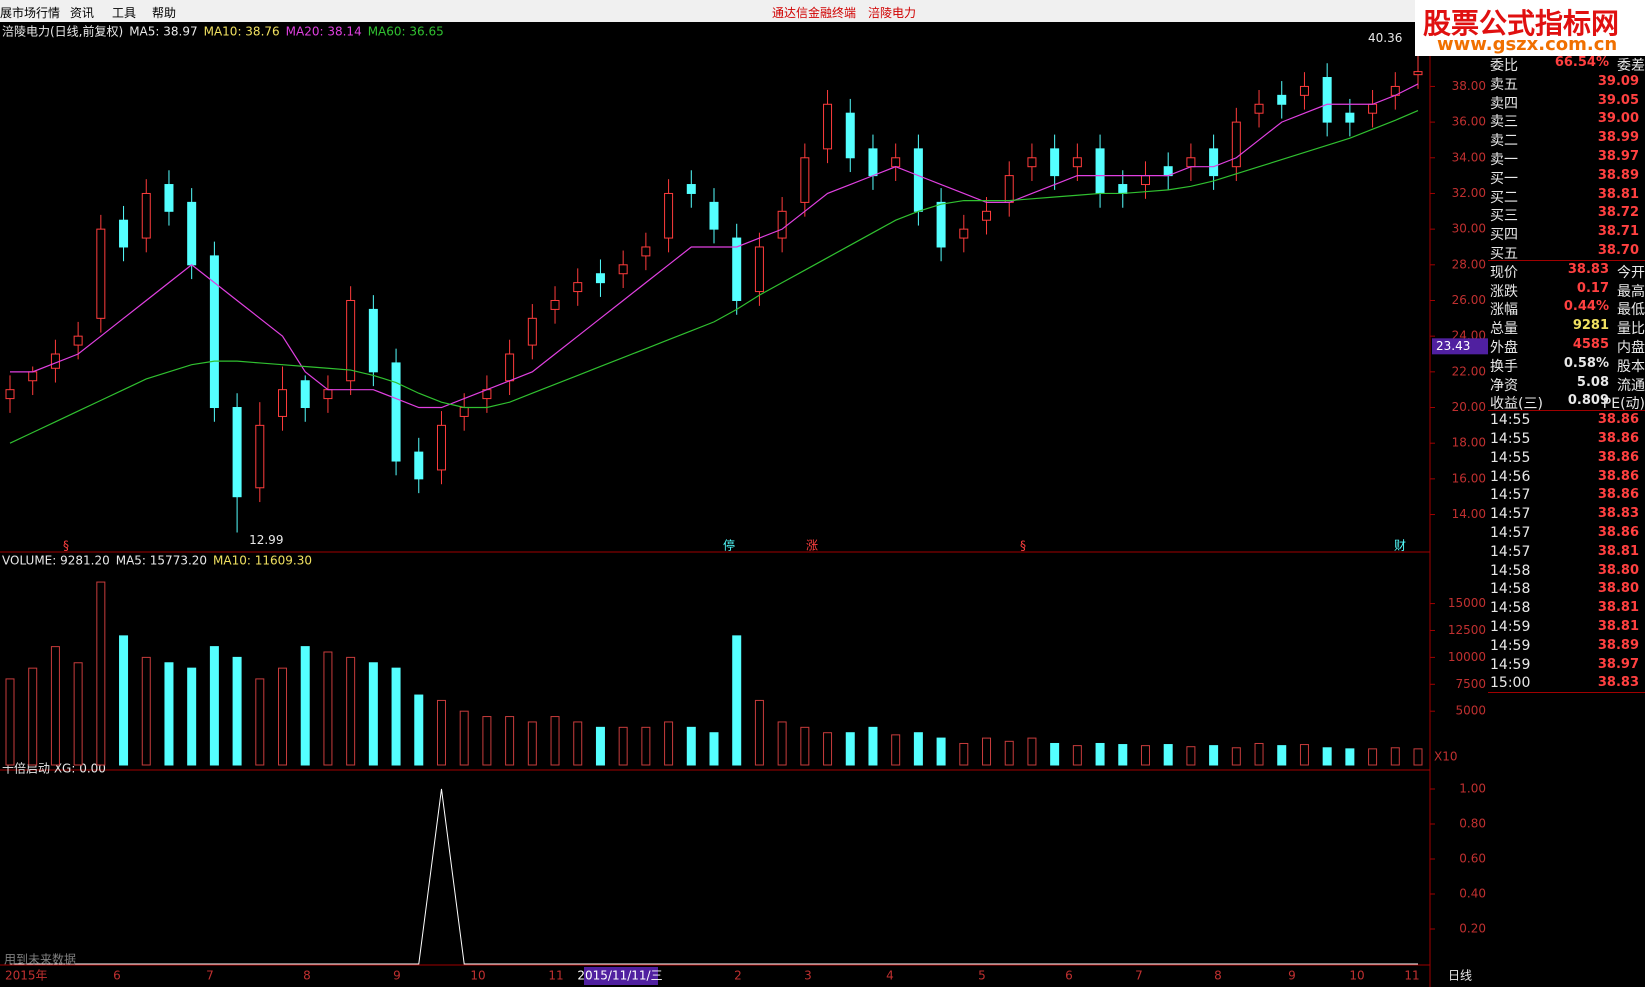 Image resolution: width=1645 pixels, height=987 pixels. I want to click on quote-label: 14:56, so click(1510, 476).